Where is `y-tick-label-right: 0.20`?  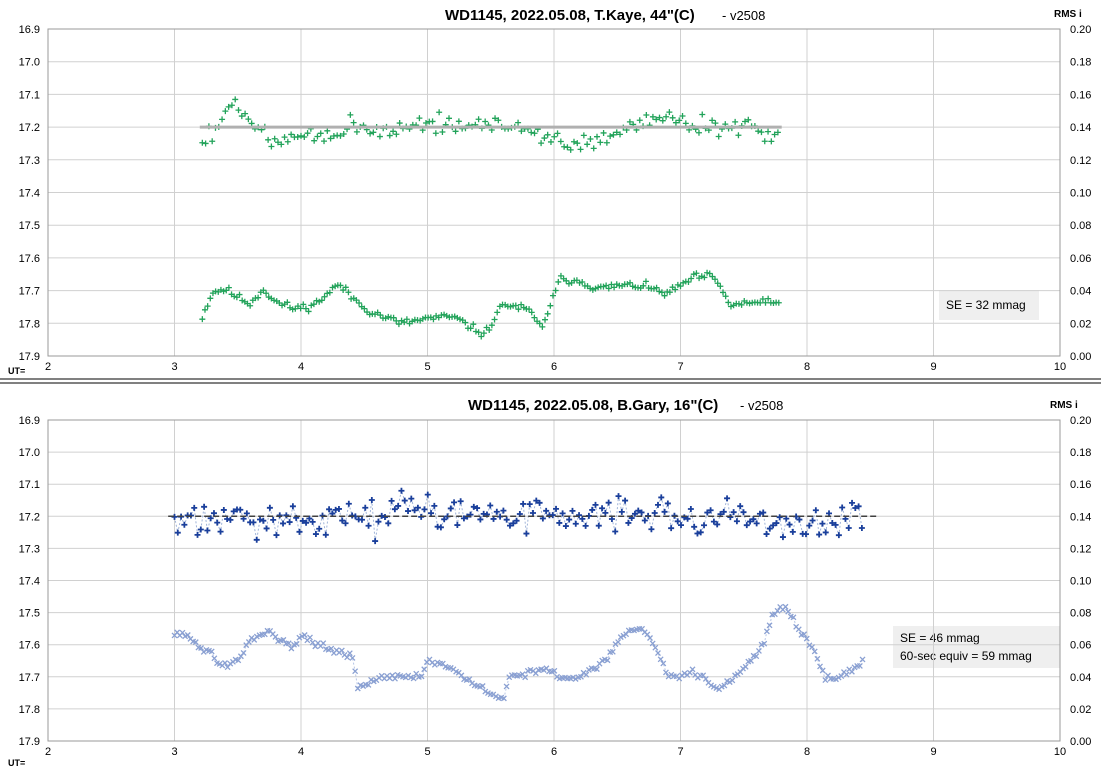
y-tick-label-right: 0.20 is located at coordinates (1080, 30).